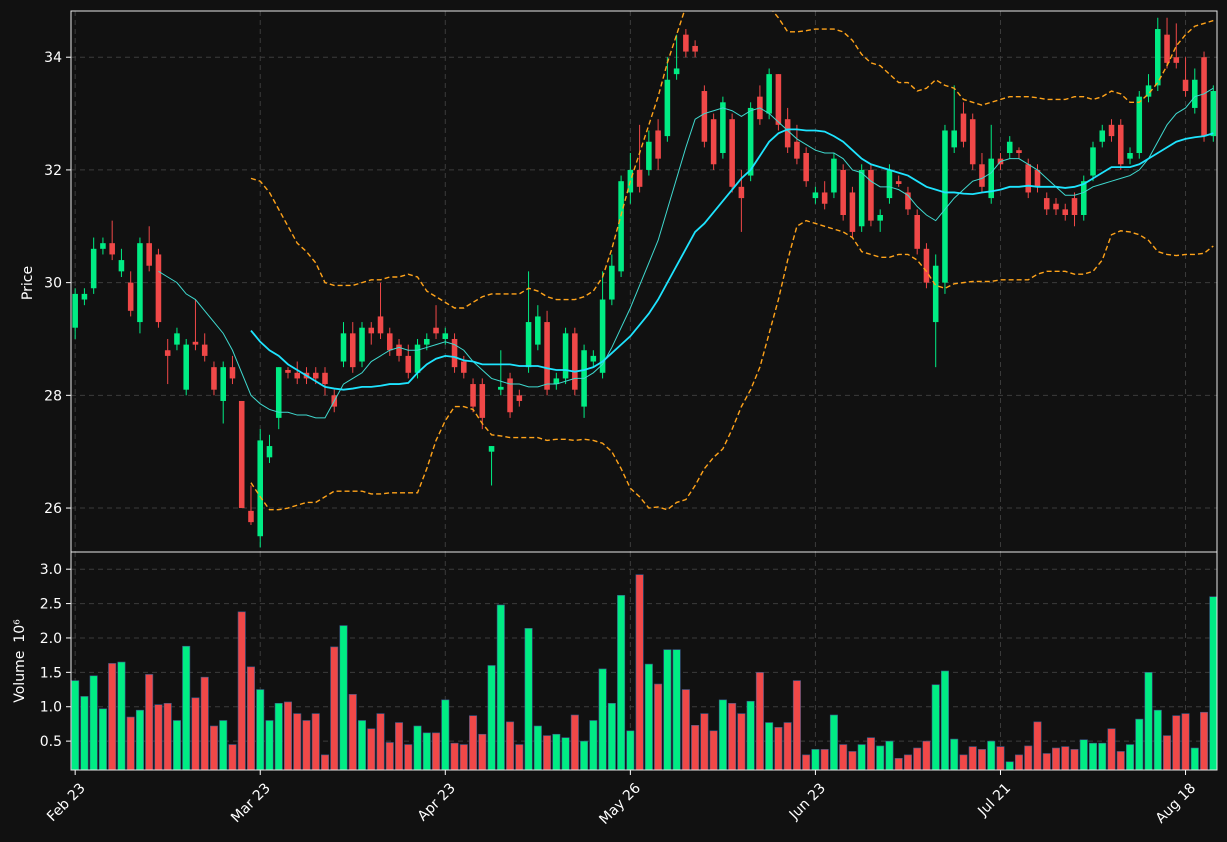 Image resolution: width=1227 pixels, height=842 pixels. What do you see at coordinates (28, 283) in the screenshot?
I see `y-axis-label: Price` at bounding box center [28, 283].